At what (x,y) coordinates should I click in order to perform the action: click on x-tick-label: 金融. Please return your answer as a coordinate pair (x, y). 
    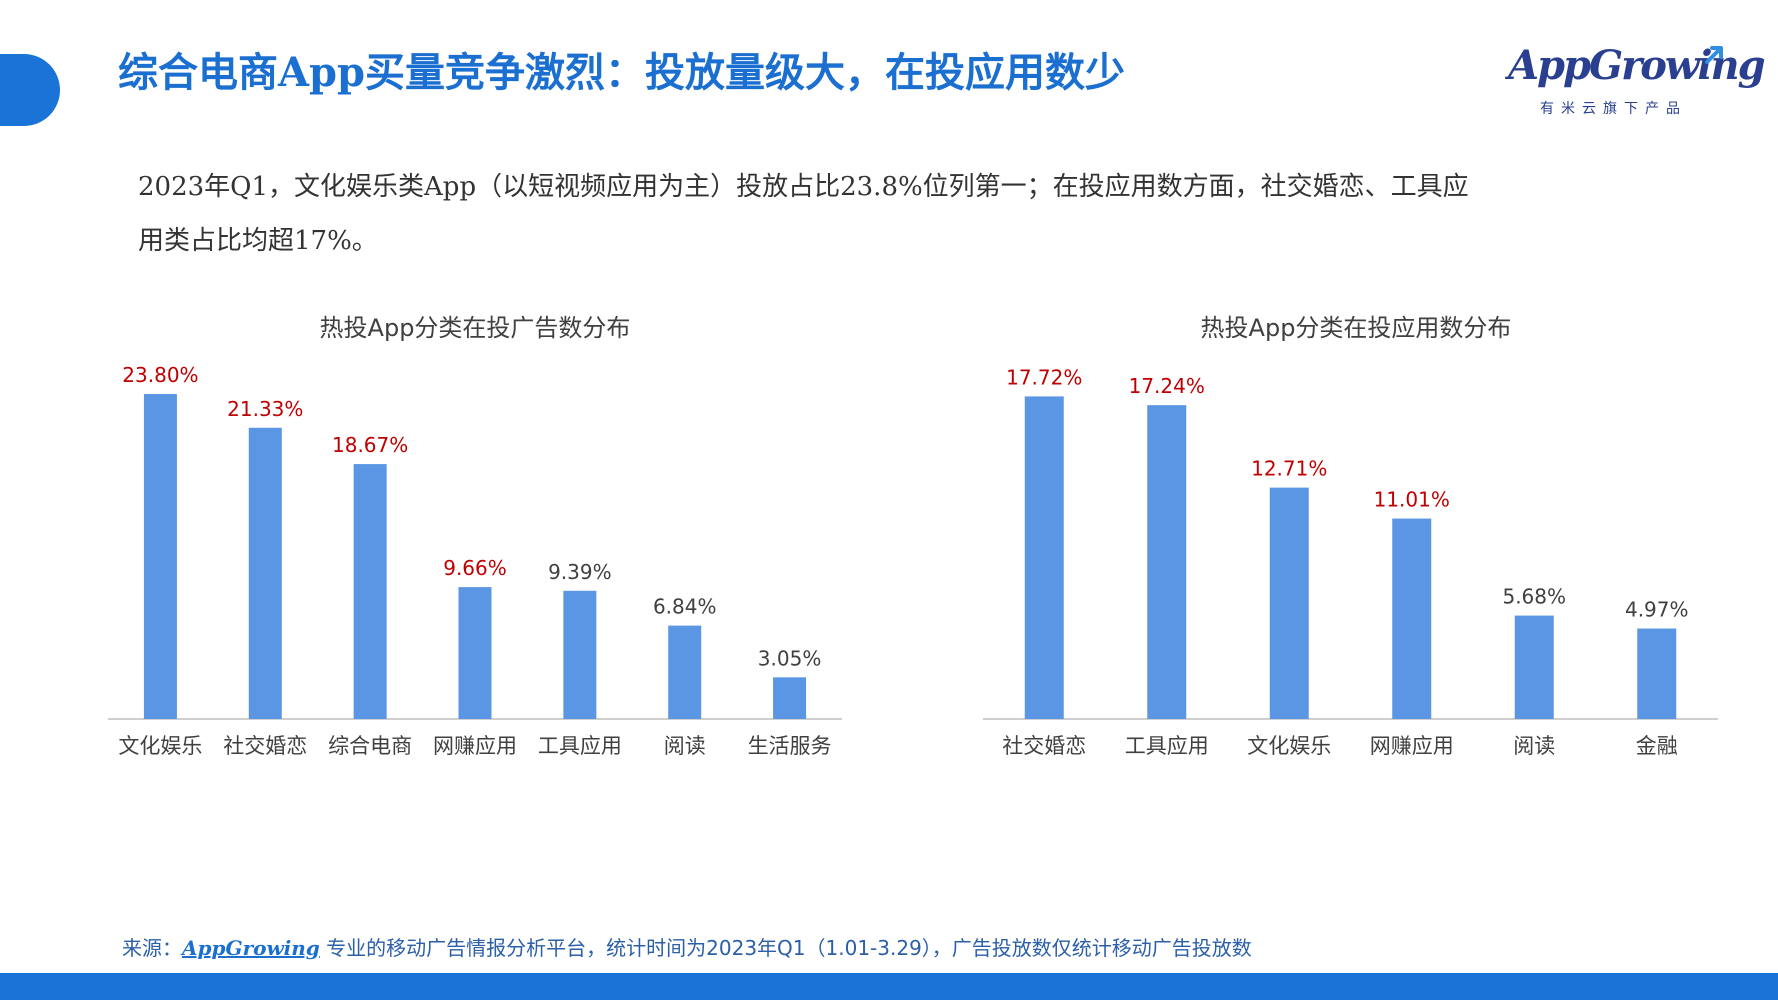
    Looking at the image, I should click on (1657, 746).